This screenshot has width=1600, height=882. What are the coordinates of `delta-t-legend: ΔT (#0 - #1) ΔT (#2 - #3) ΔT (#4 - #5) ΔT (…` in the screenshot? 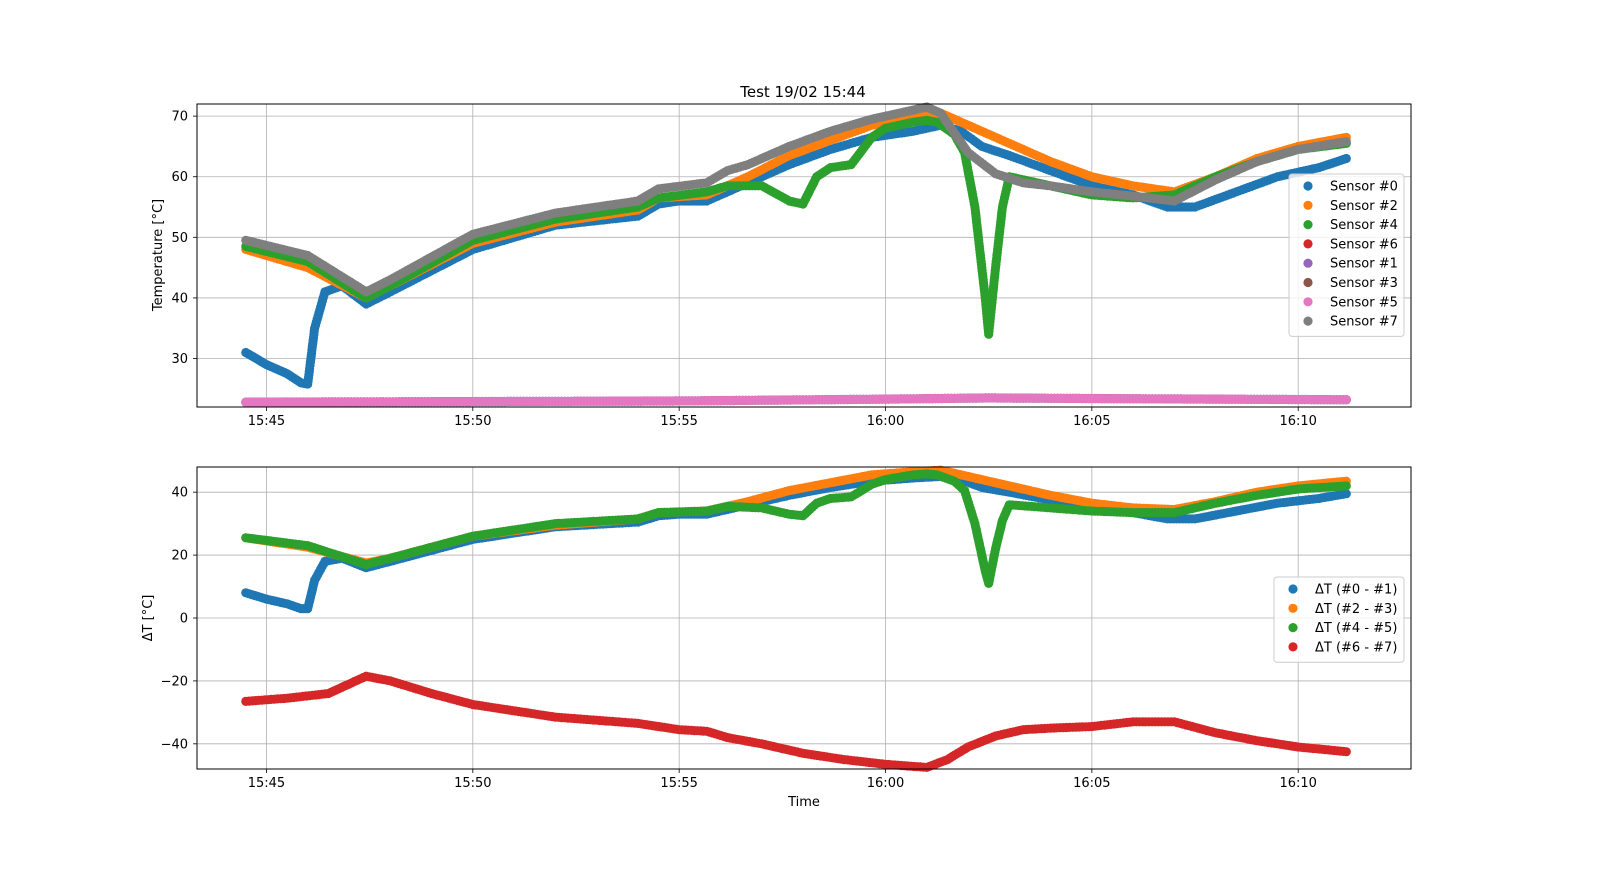 It's located at (1339, 619).